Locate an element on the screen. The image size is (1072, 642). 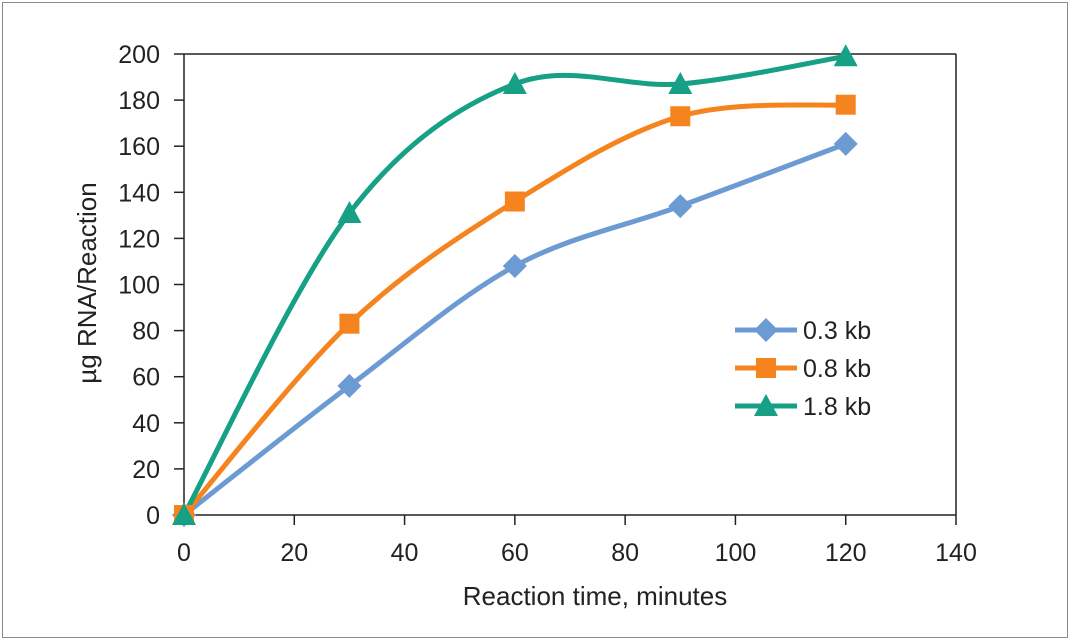
y-axis-title: µg RNA/Reaction is located at coordinates (87, 282).